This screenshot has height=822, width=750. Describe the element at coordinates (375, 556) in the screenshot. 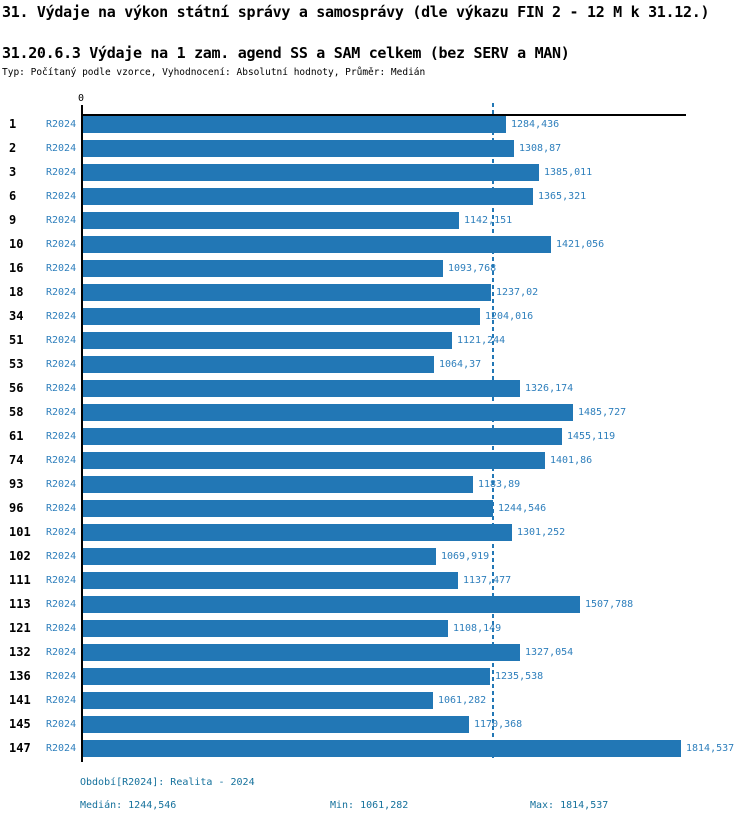

I see `table-row: 102 R2024 1069,919` at that location.